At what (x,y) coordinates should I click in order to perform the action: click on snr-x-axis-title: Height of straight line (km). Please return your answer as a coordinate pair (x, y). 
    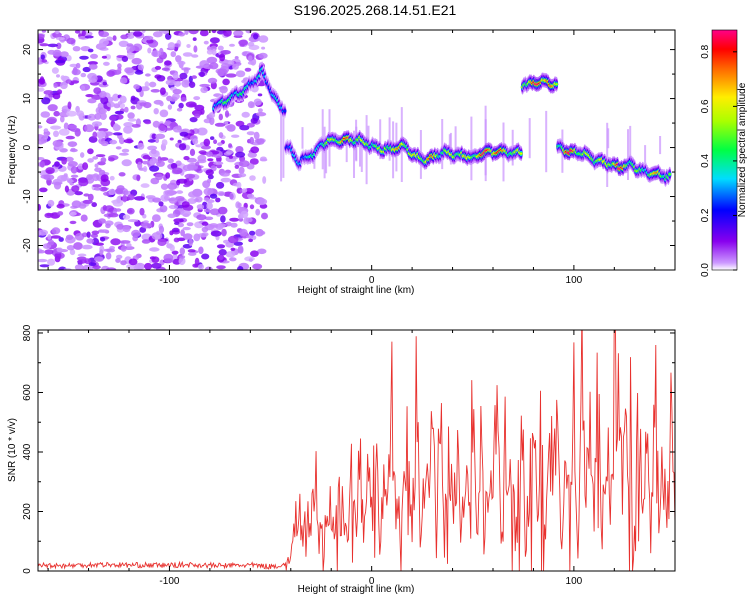
    Looking at the image, I should click on (356, 589).